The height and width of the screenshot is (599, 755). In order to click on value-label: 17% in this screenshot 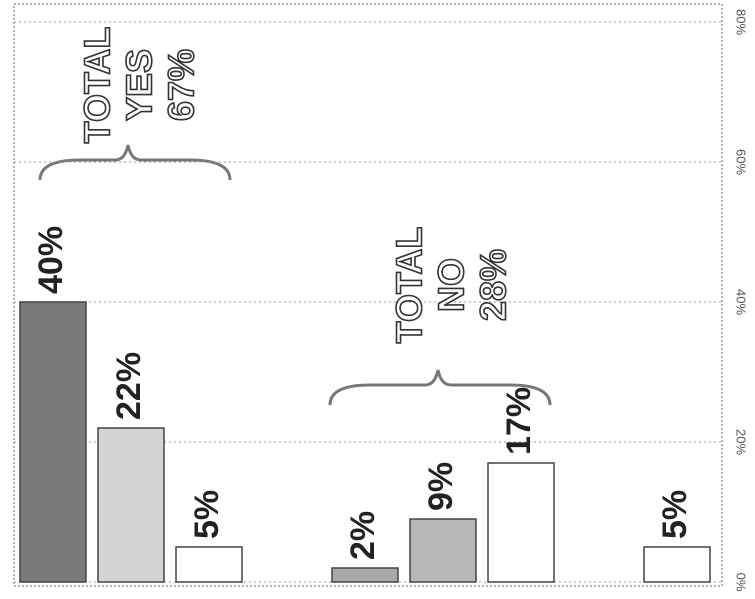, I will do `click(519, 421)`.